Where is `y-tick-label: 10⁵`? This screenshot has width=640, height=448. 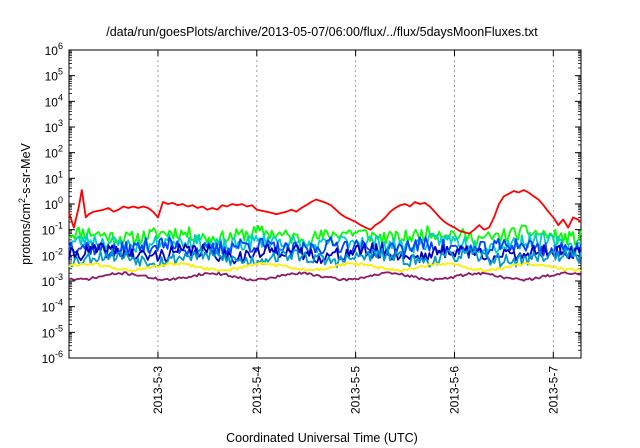
y-tick-label: 10⁵ is located at coordinates (54, 75).